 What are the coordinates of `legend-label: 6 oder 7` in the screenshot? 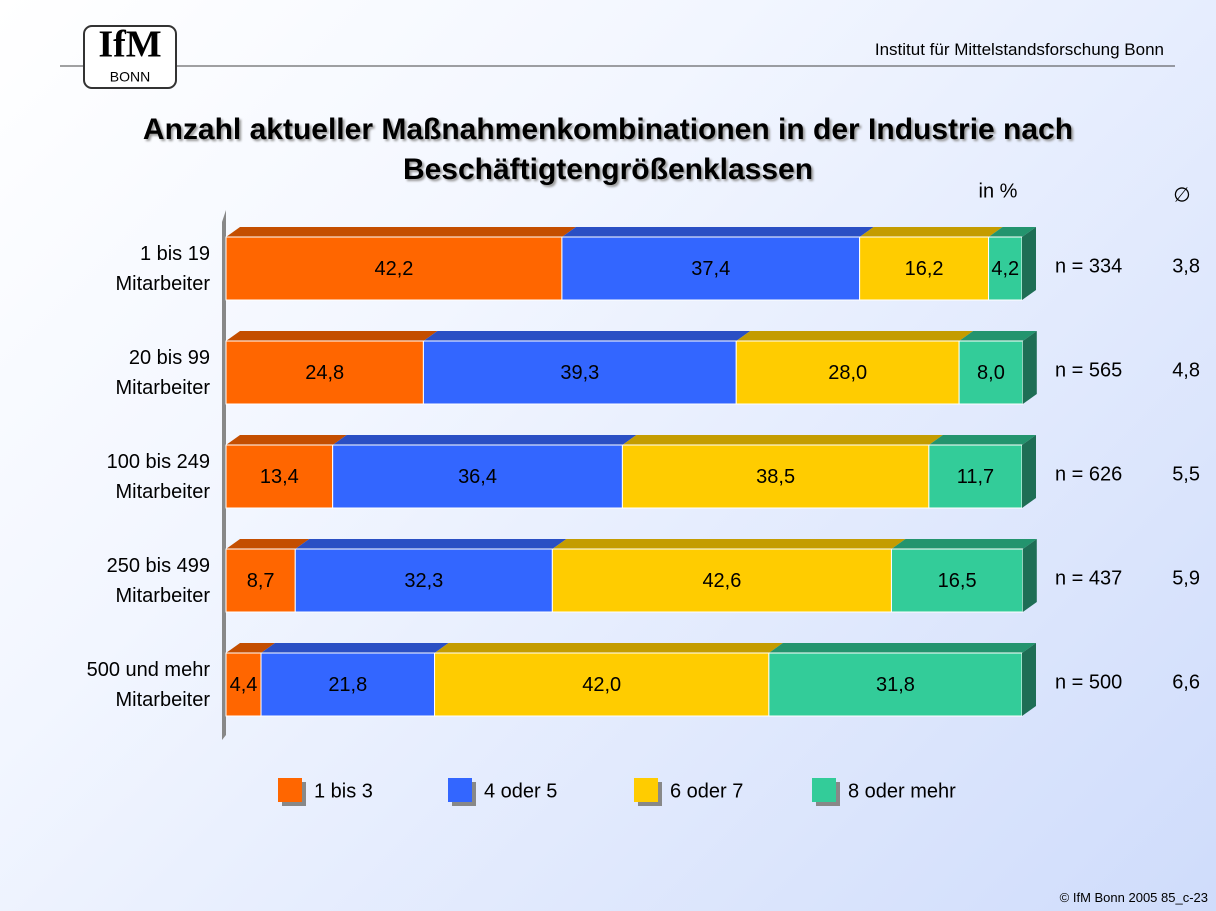 It's located at (706, 791).